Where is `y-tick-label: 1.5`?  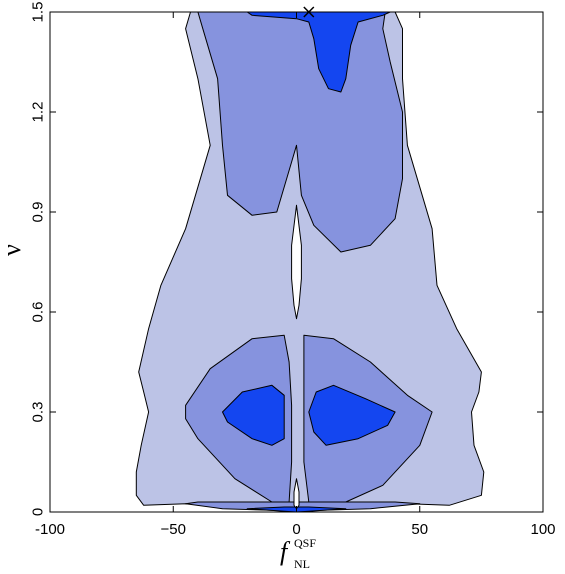 y-tick-label: 1.5 is located at coordinates (38, 12).